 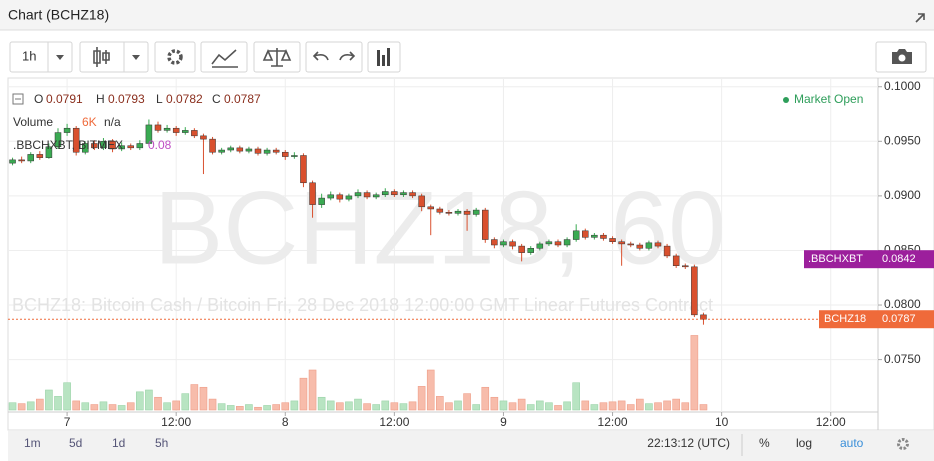 I want to click on percent-toggle: %, so click(x=764, y=443).